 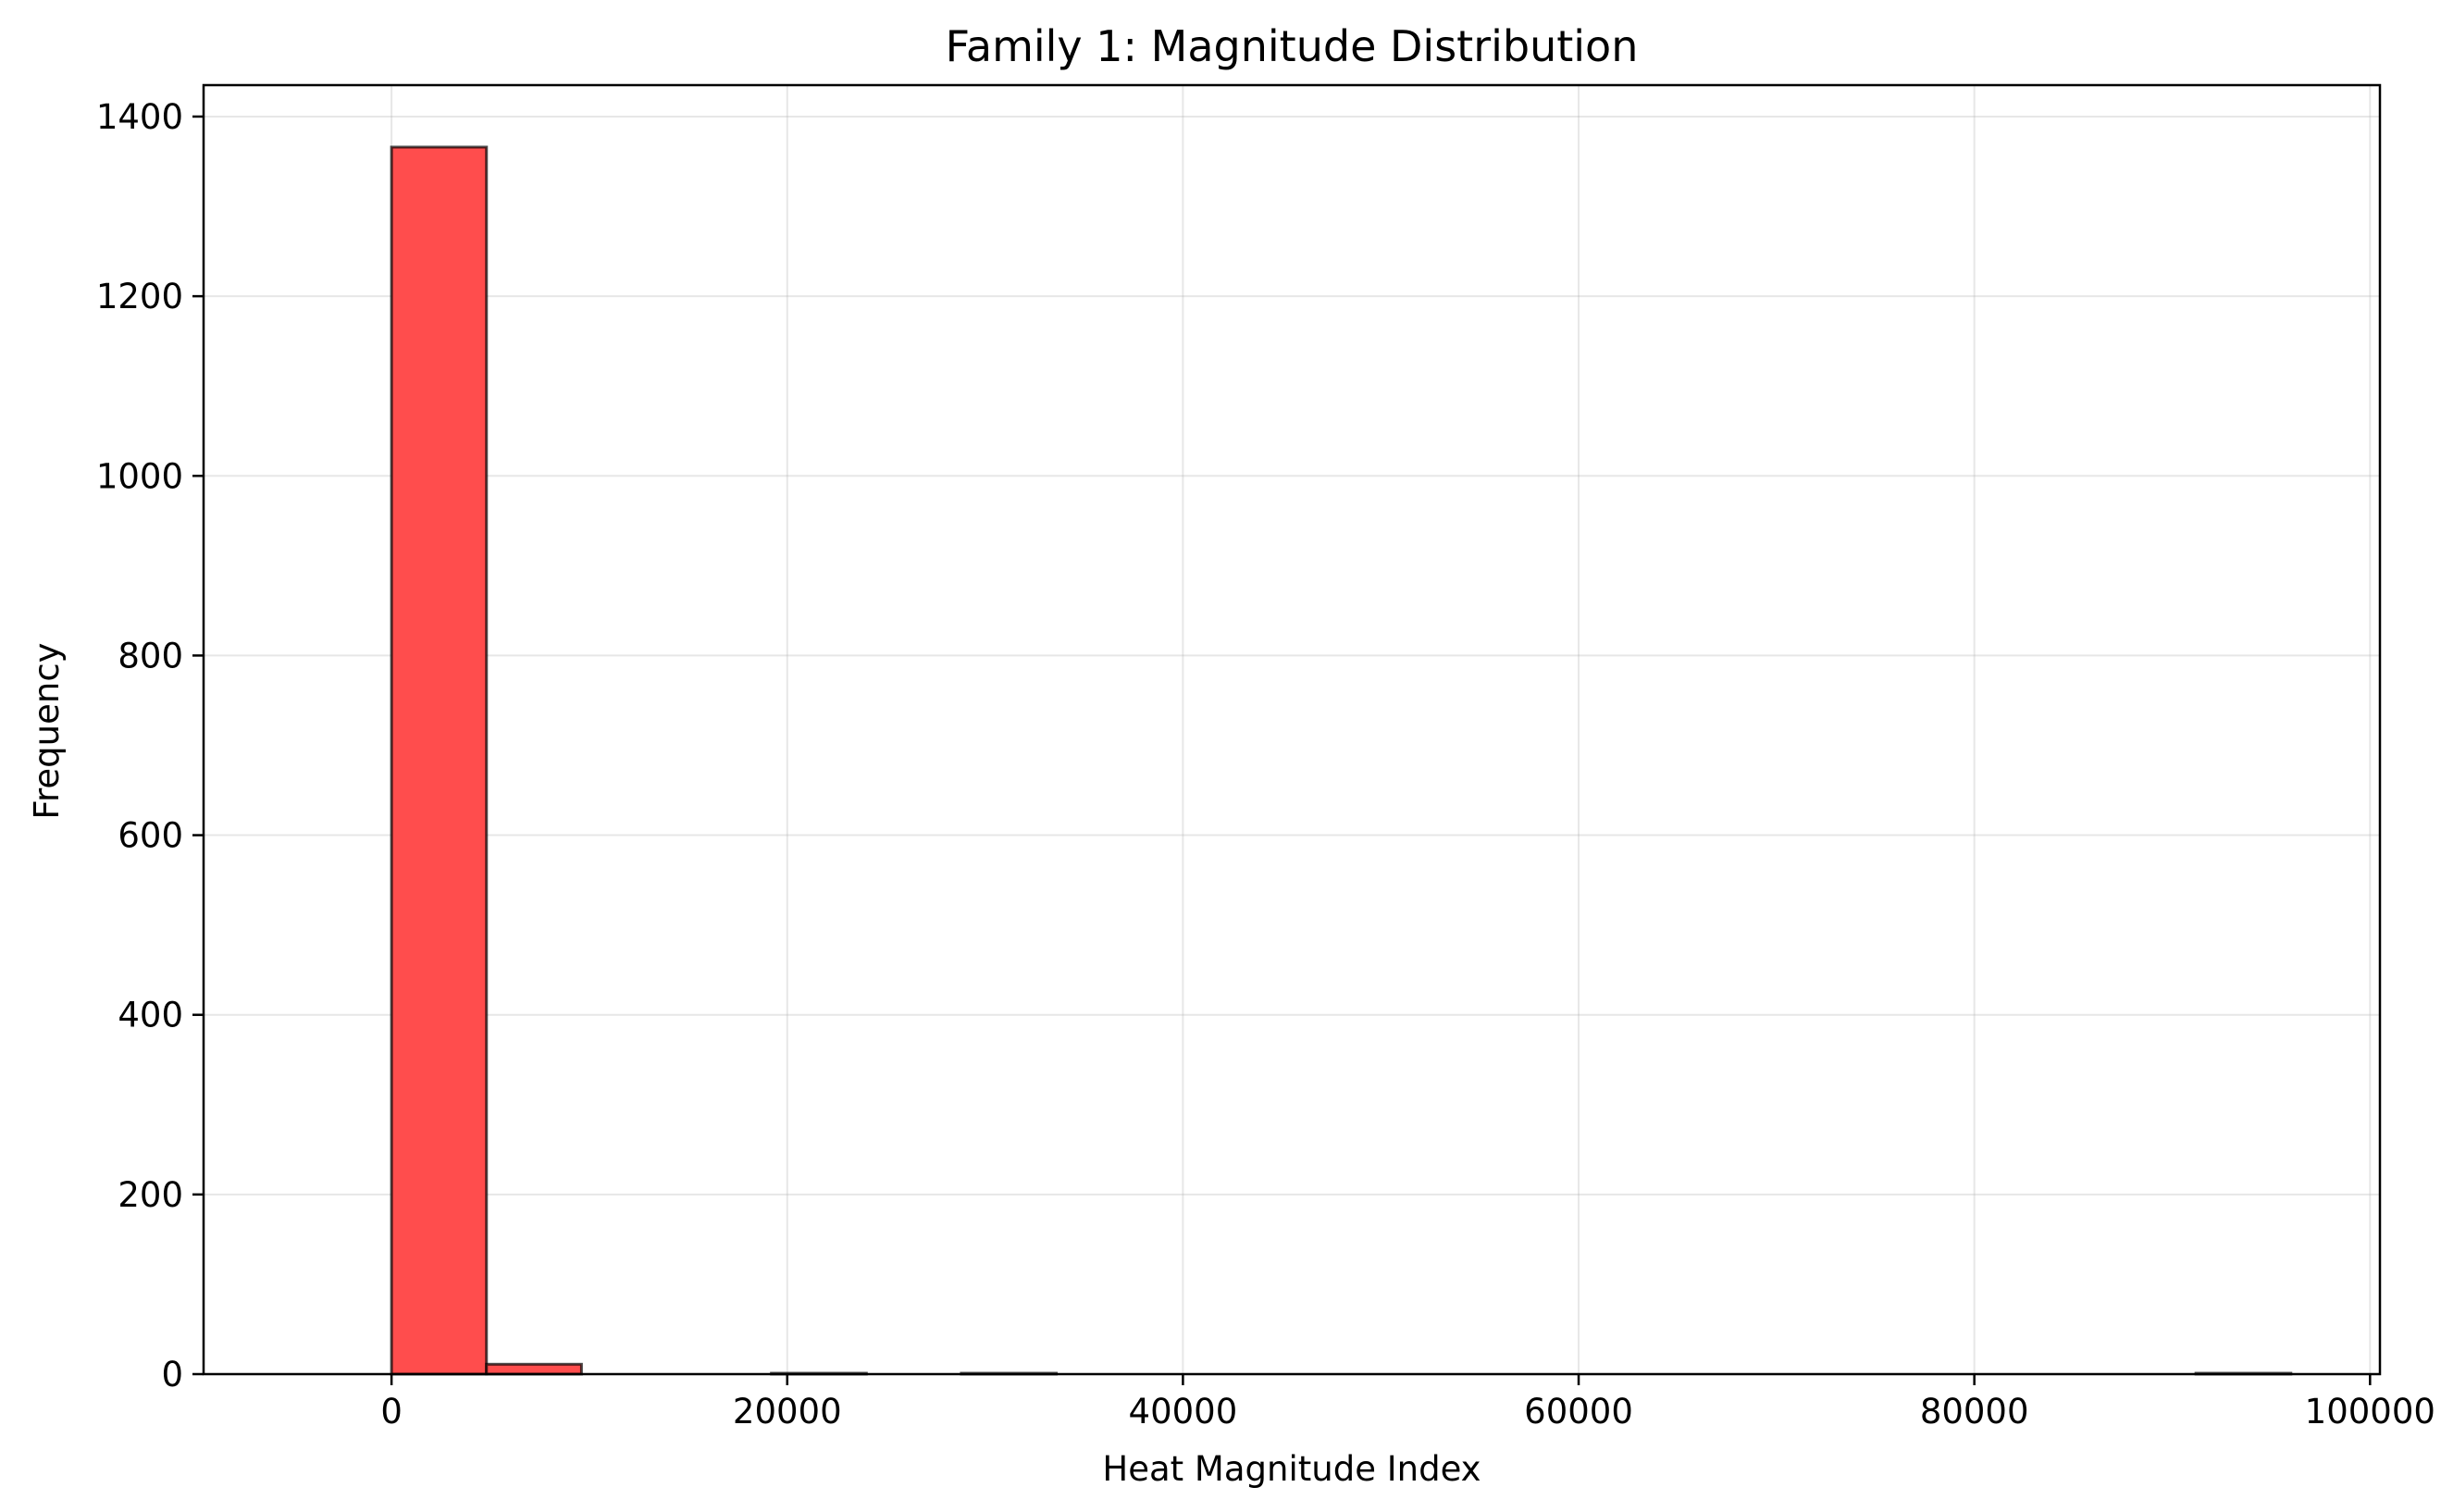 I want to click on x-tick-label: 100000, so click(x=2370, y=1411).